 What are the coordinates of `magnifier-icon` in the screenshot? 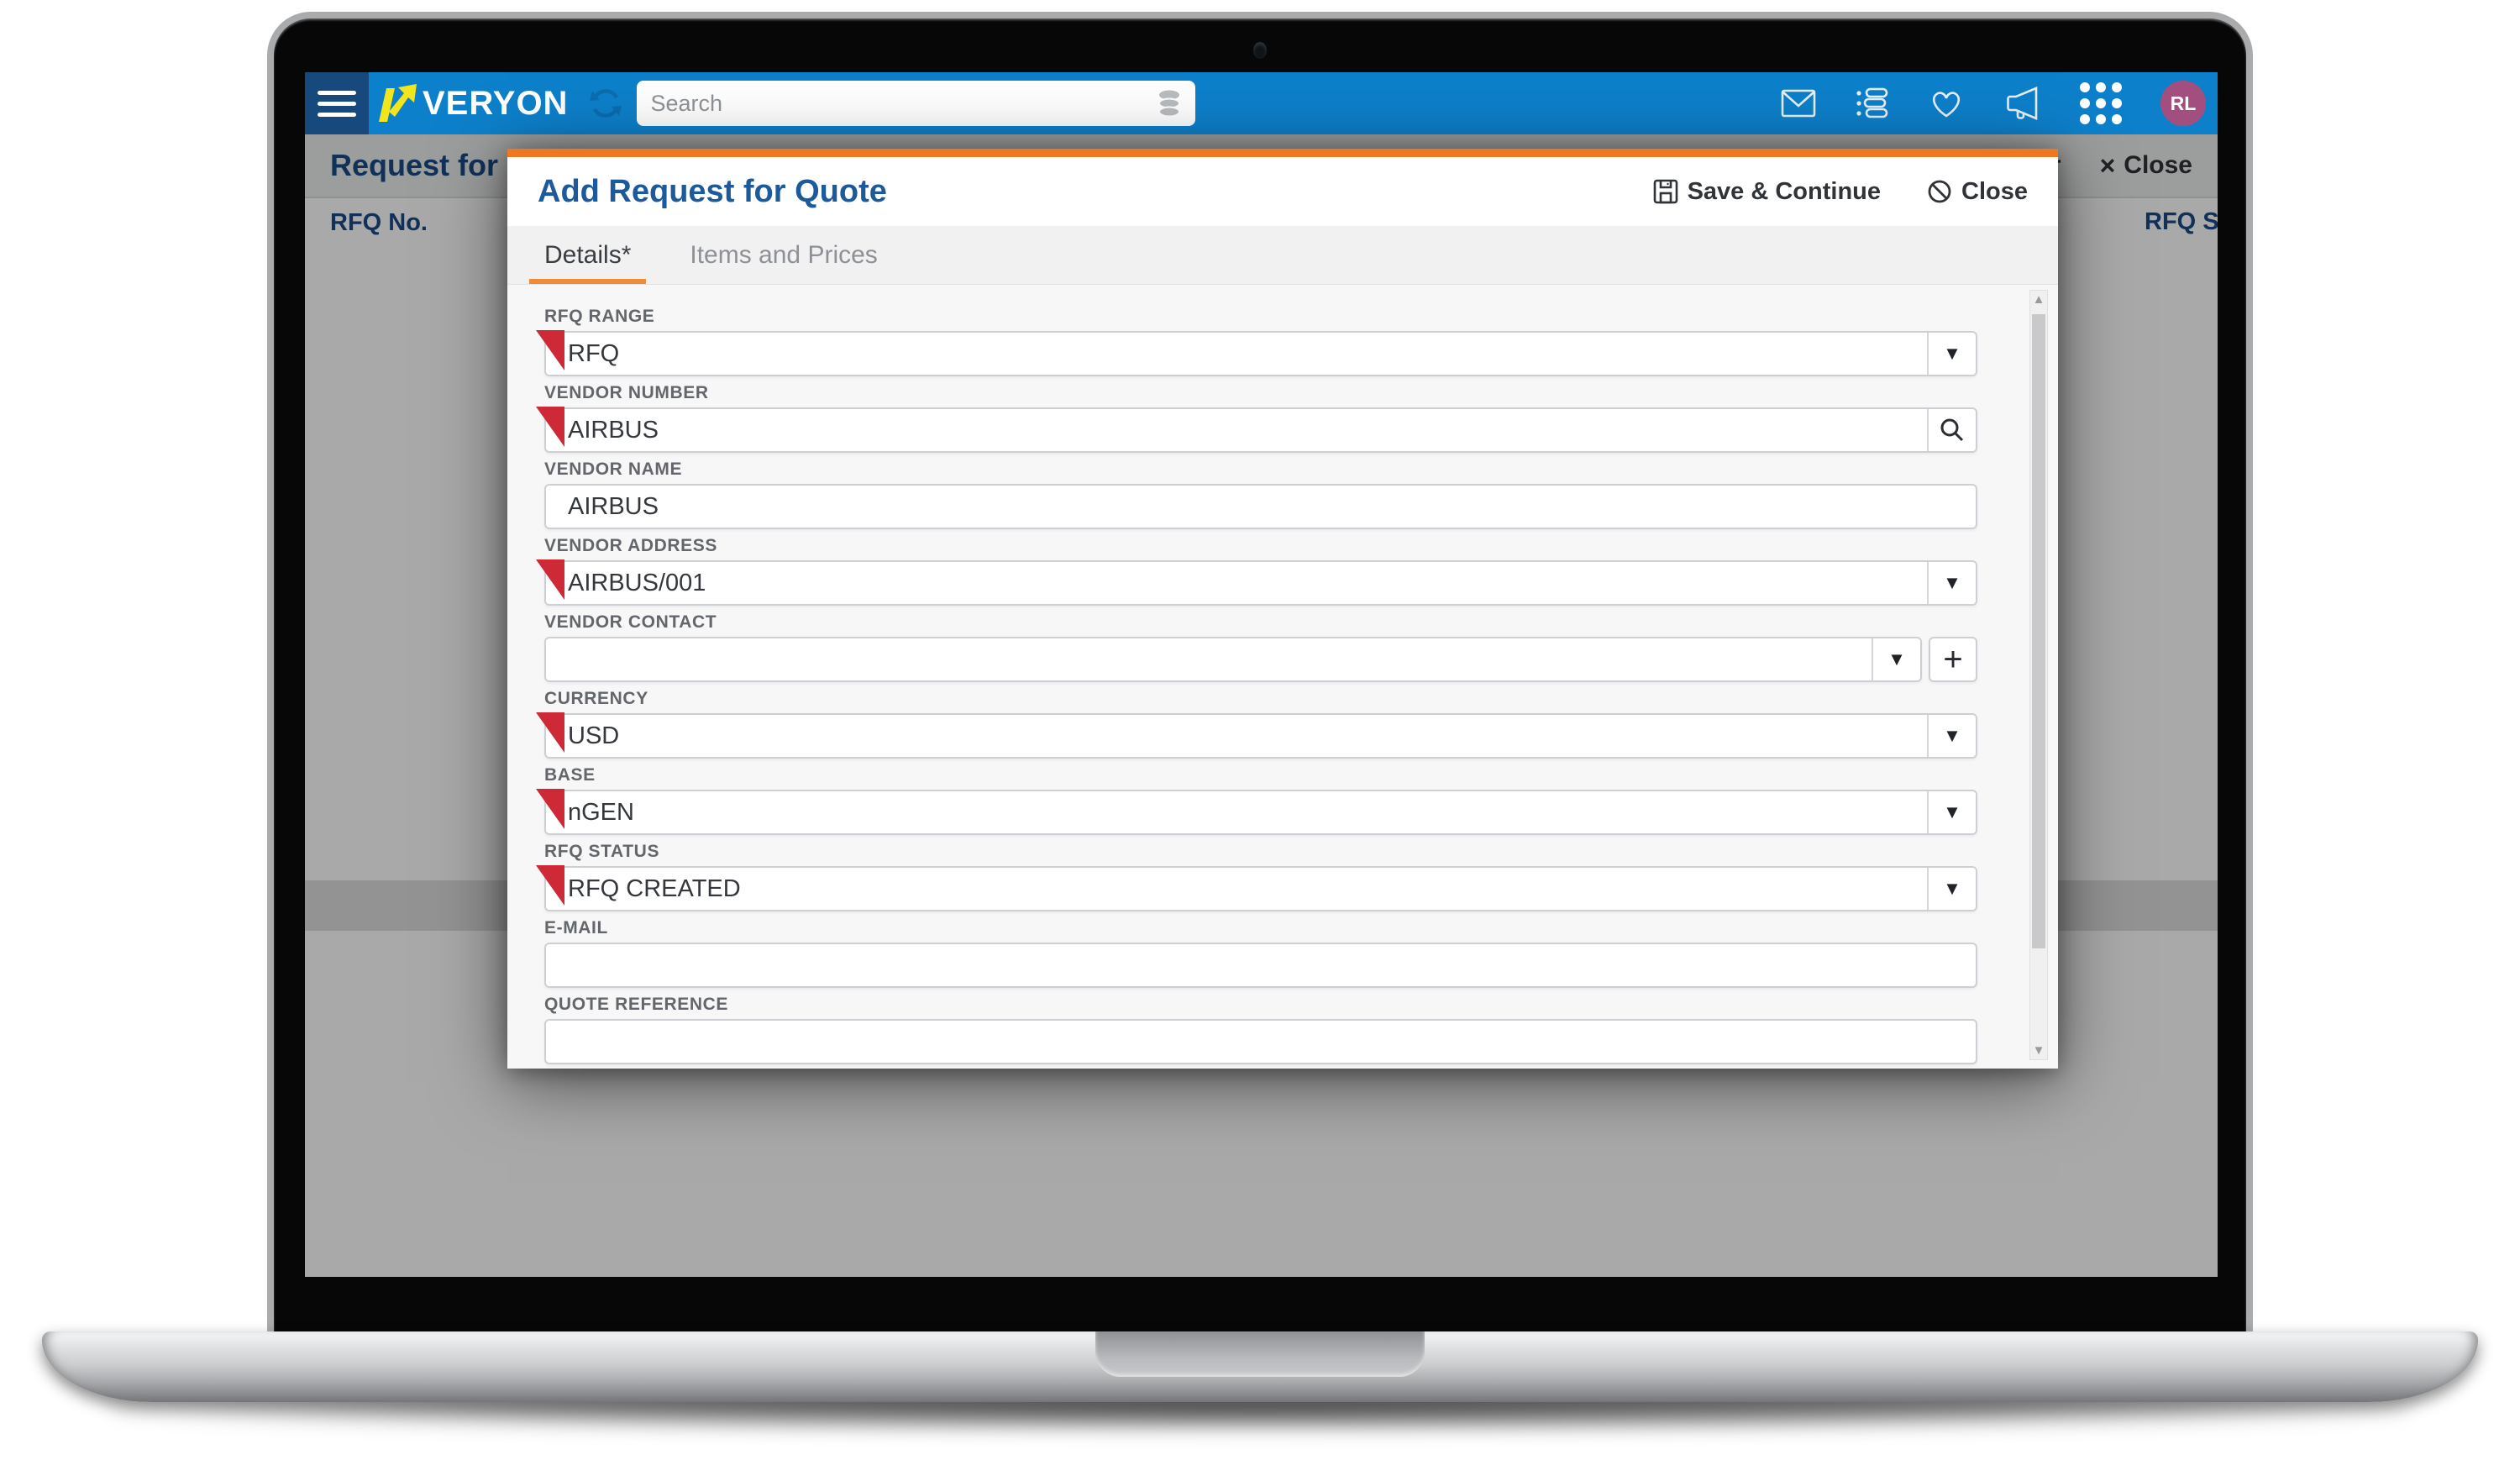 It's located at (1952, 431).